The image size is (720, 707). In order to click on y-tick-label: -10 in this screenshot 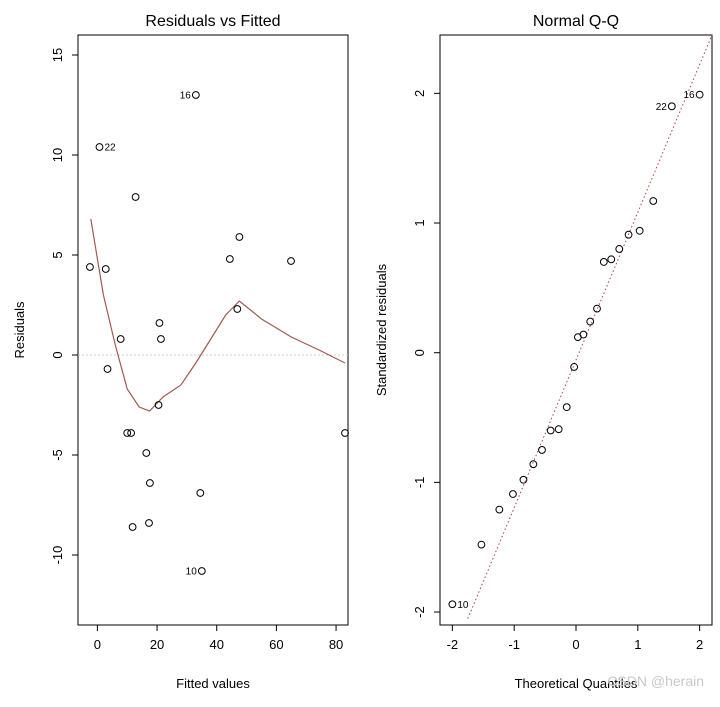, I will do `click(57, 555)`.